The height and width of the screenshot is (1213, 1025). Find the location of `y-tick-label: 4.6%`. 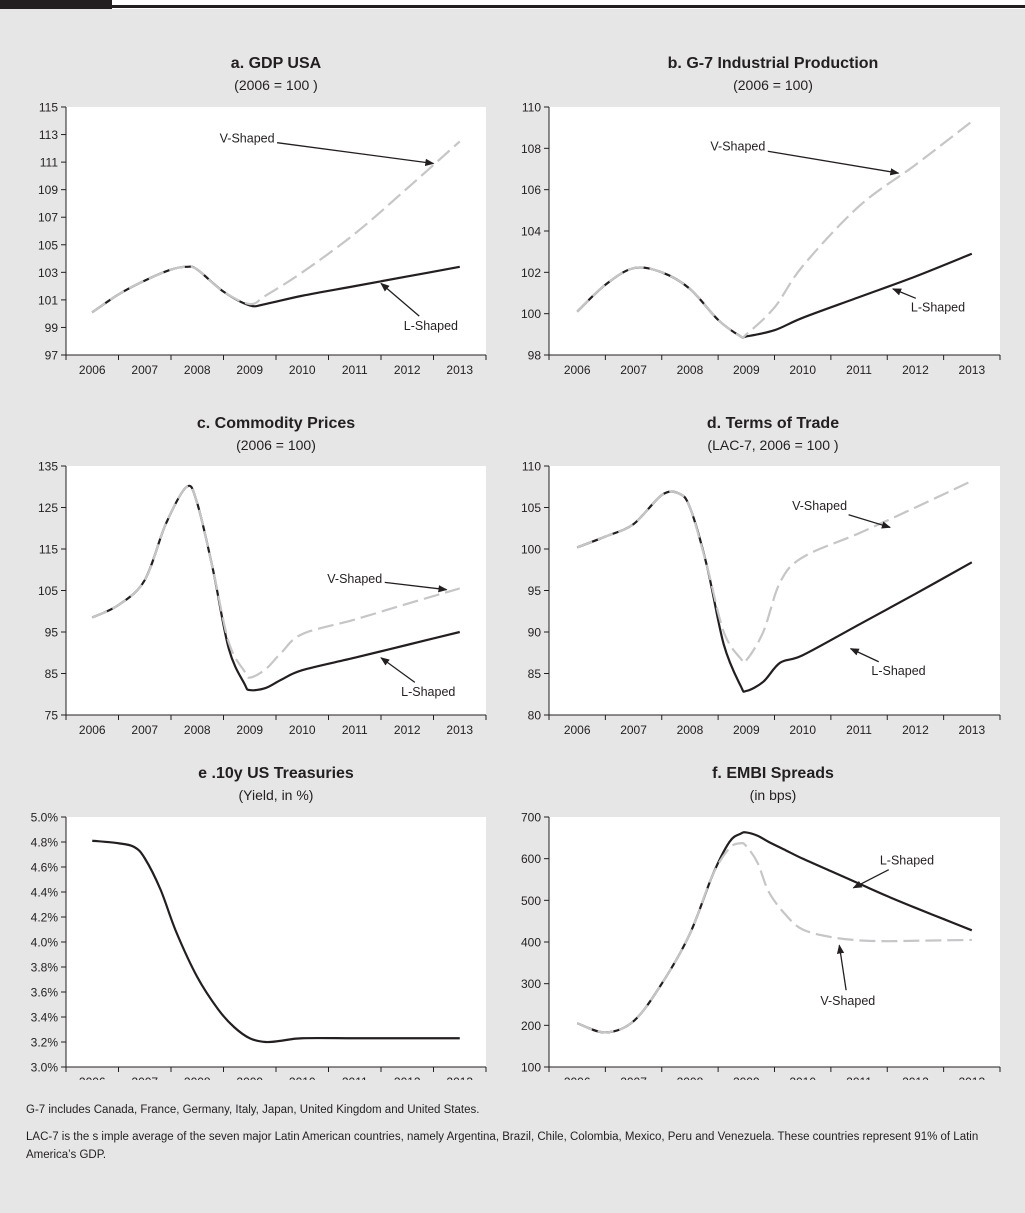

y-tick-label: 4.6% is located at coordinates (45, 868).